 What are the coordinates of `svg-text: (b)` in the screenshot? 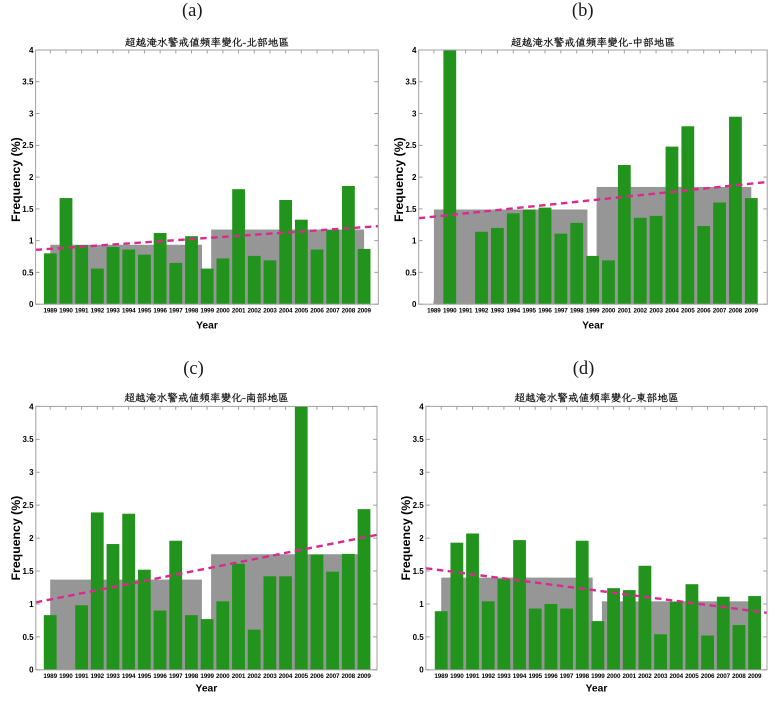 It's located at (583, 11).